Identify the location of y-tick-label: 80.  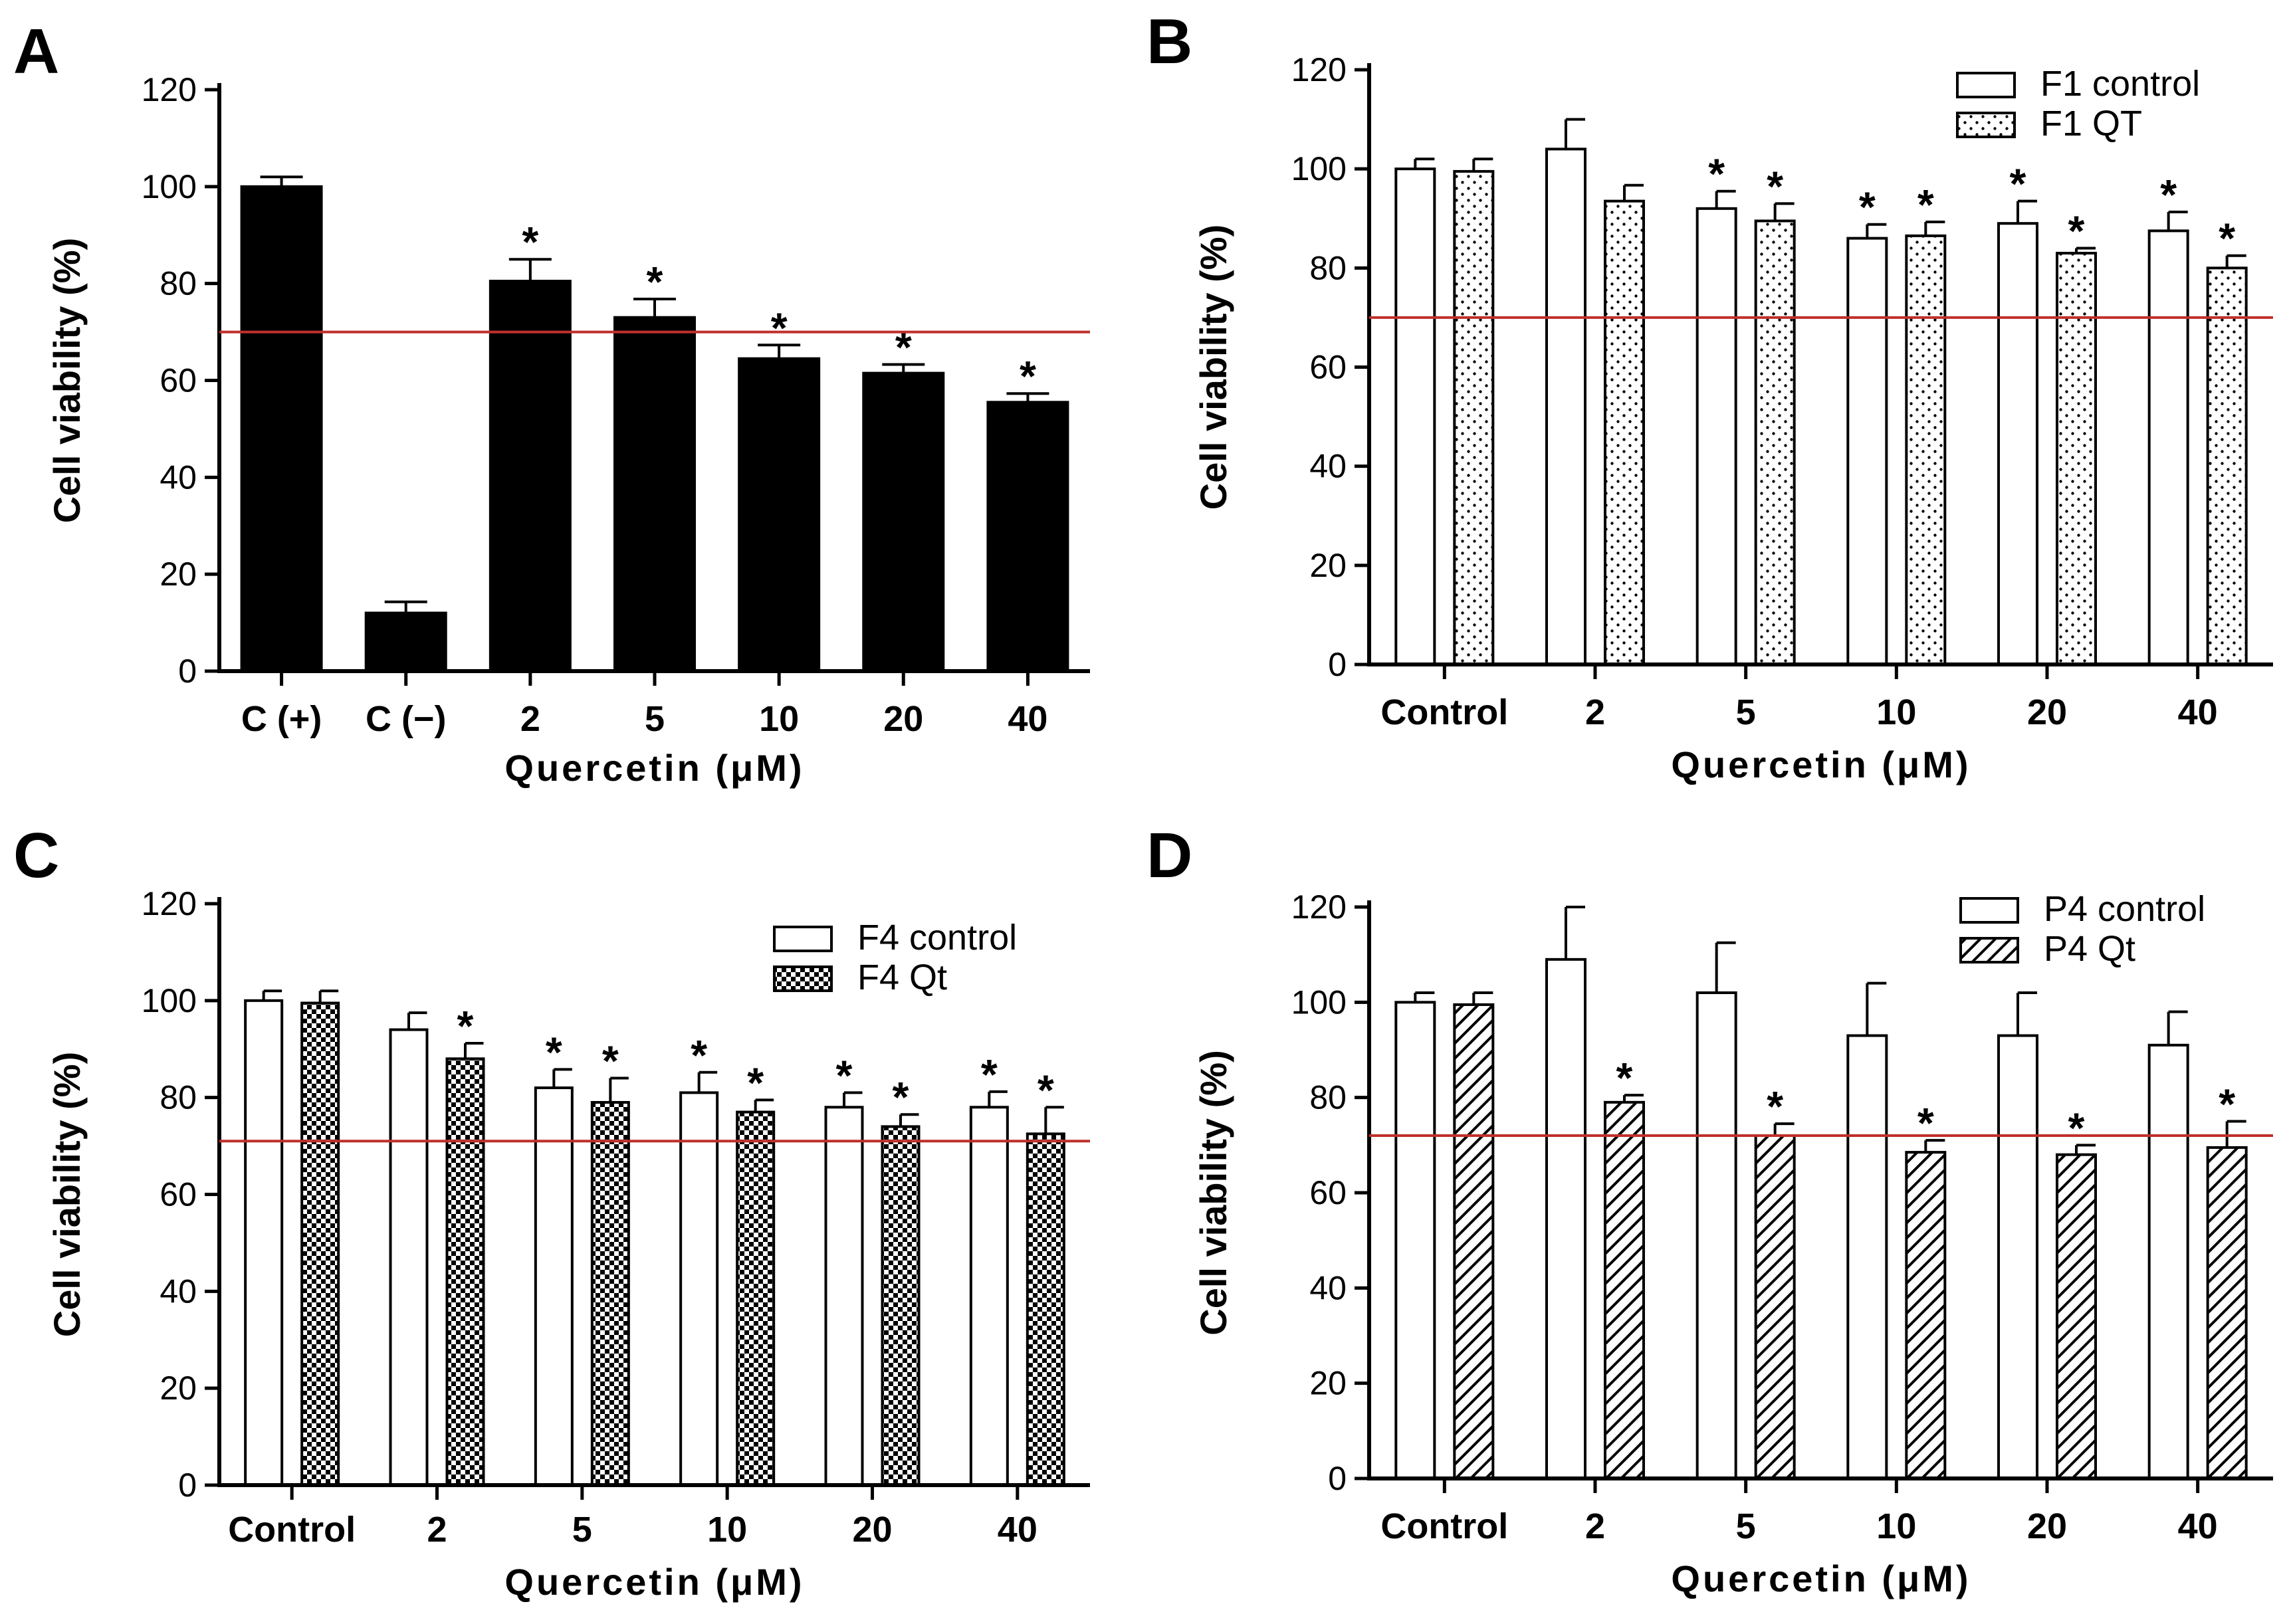
(179, 1097).